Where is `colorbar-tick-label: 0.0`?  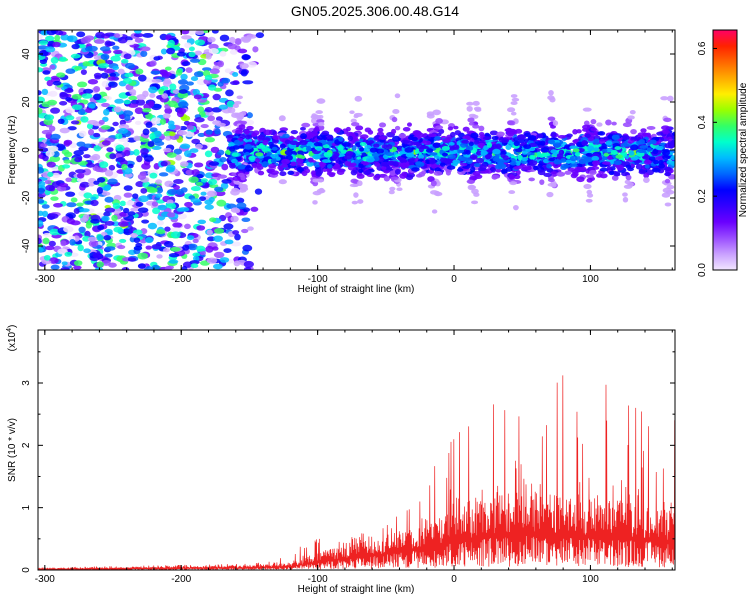 colorbar-tick-label: 0.0 is located at coordinates (702, 270).